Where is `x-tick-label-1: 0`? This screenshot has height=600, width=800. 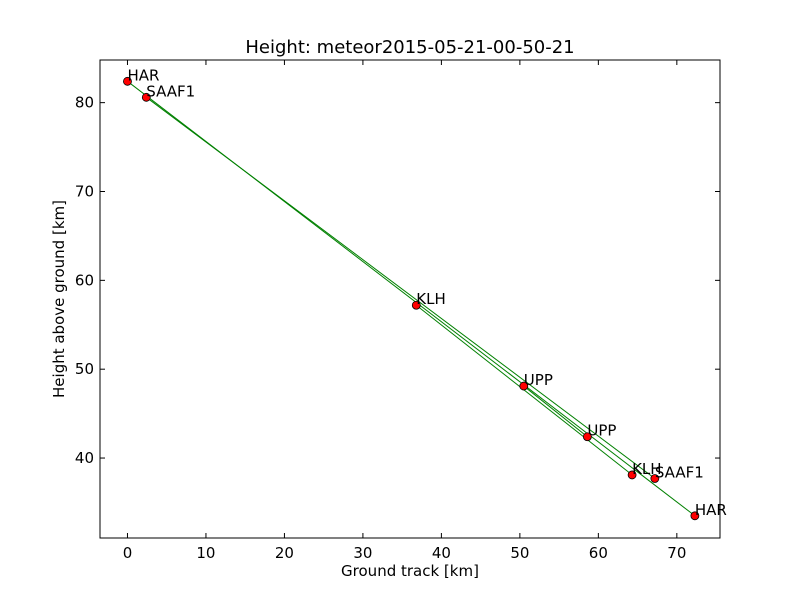
x-tick-label-1: 0 is located at coordinates (128, 553).